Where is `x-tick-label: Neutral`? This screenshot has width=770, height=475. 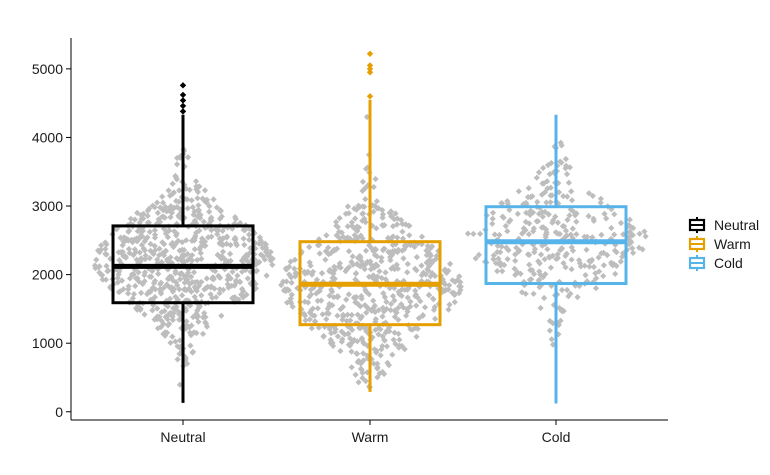
x-tick-label: Neutral is located at coordinates (182, 437).